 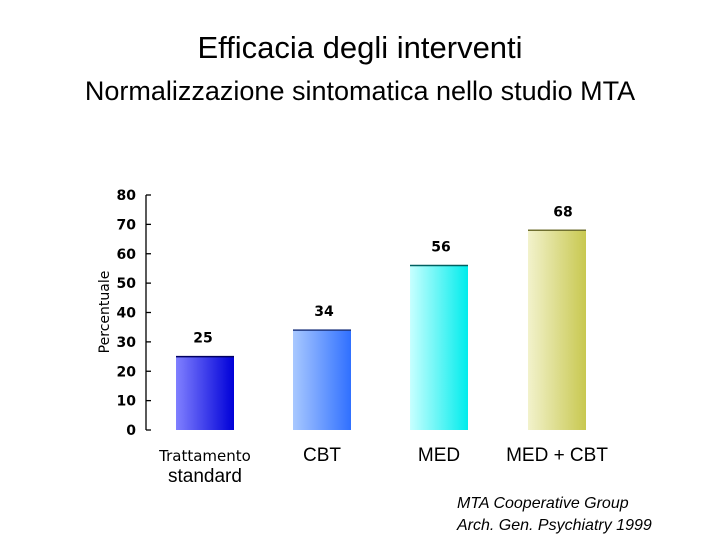 I want to click on y-tick-label: 60, so click(x=127, y=255).